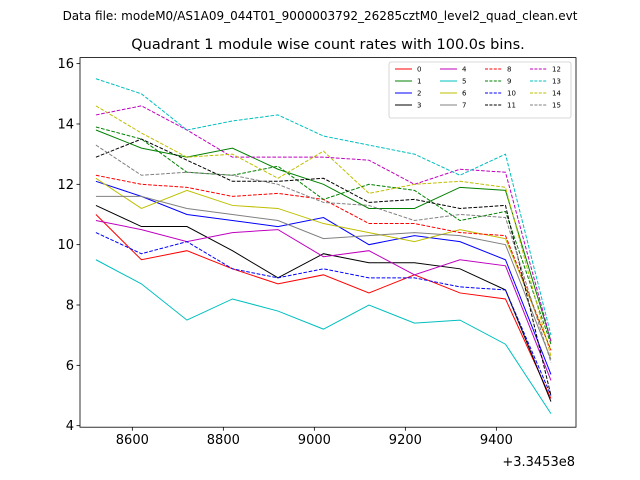 The height and width of the screenshot is (480, 640). What do you see at coordinates (464, 106) in the screenshot?
I see `legend-label-7: 7` at bounding box center [464, 106].